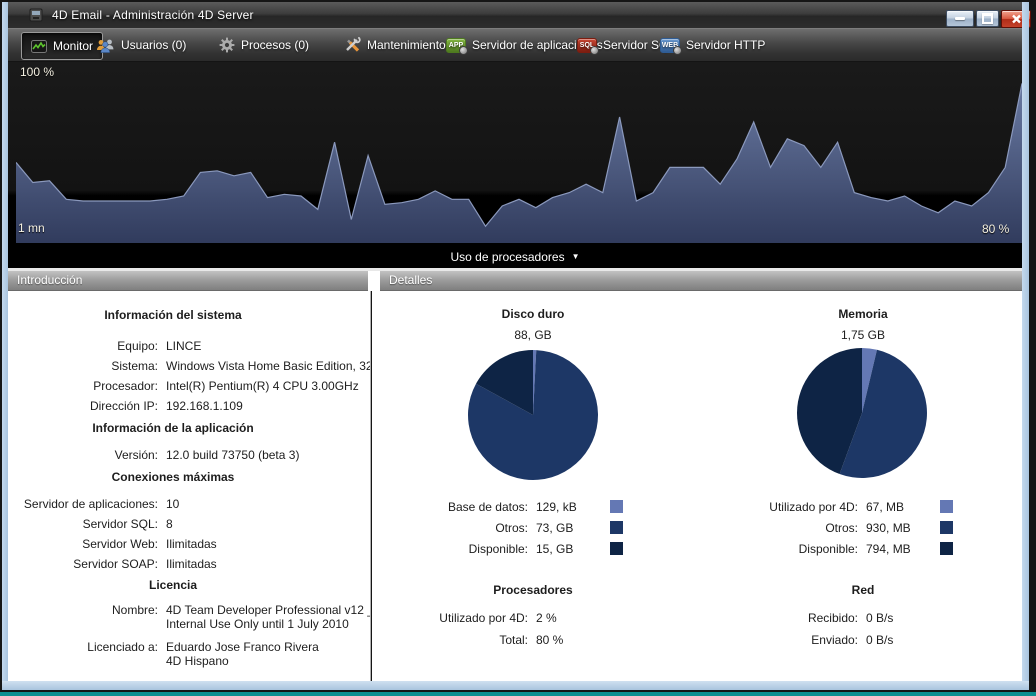 This screenshot has width=1036, height=696. Describe the element at coordinates (173, 504) in the screenshot. I see `info-value: 10` at that location.